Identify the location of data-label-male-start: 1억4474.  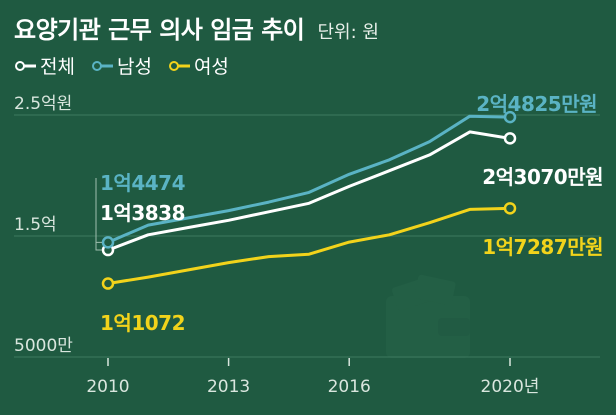
(142, 183).